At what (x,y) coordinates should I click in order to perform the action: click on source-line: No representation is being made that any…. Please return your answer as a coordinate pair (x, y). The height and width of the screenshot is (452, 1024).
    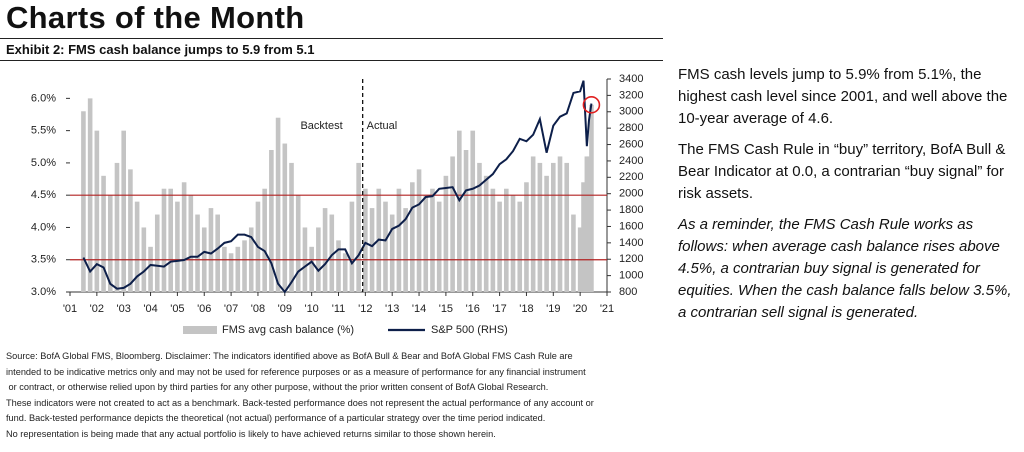
    Looking at the image, I should click on (251, 433).